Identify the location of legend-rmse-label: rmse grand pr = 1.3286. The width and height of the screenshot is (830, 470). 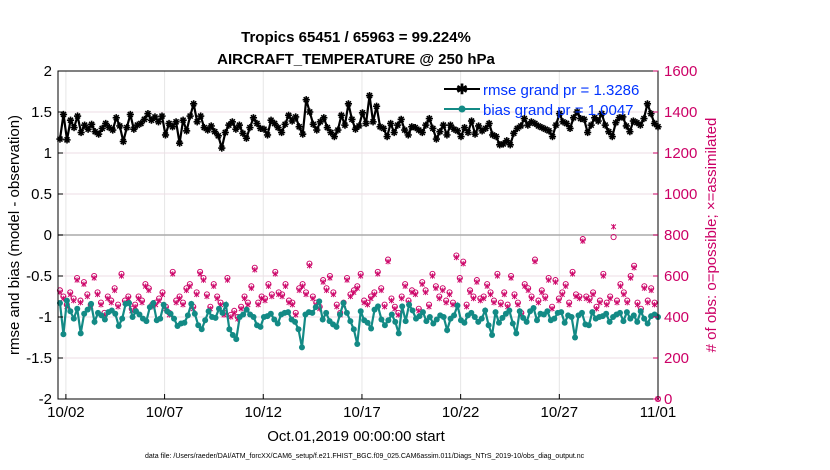
(561, 90).